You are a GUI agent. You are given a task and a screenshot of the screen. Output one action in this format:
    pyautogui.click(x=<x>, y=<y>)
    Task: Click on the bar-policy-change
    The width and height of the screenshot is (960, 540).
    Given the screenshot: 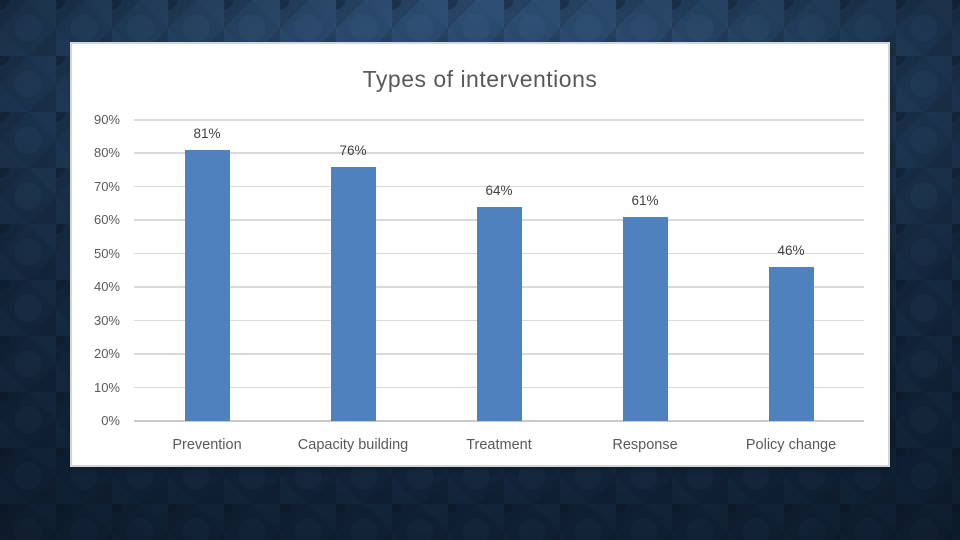 What is the action you would take?
    pyautogui.click(x=791, y=344)
    